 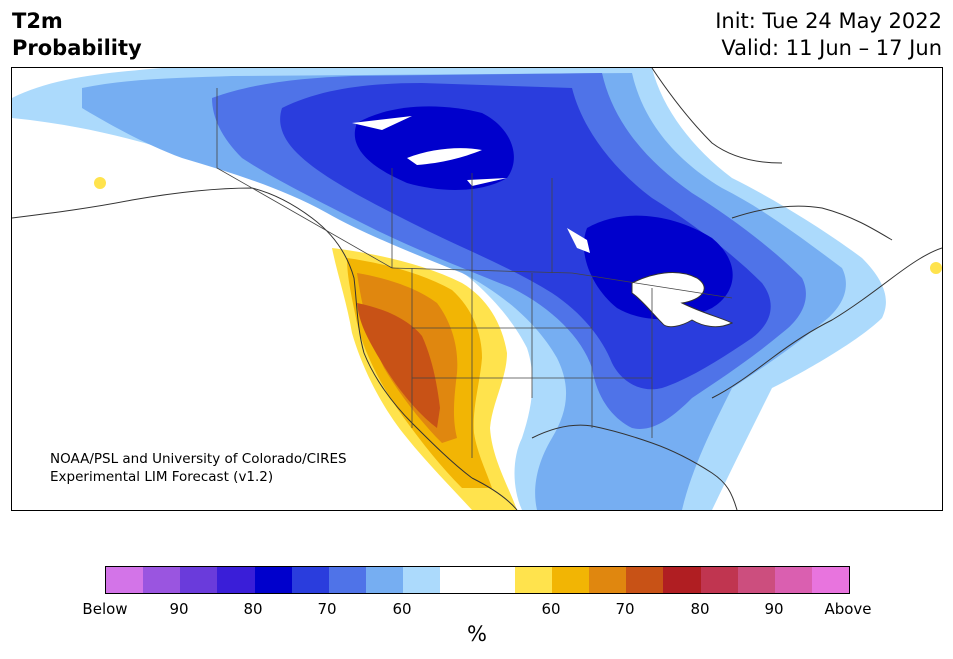 I want to click on above-80-region, so click(x=398, y=365).